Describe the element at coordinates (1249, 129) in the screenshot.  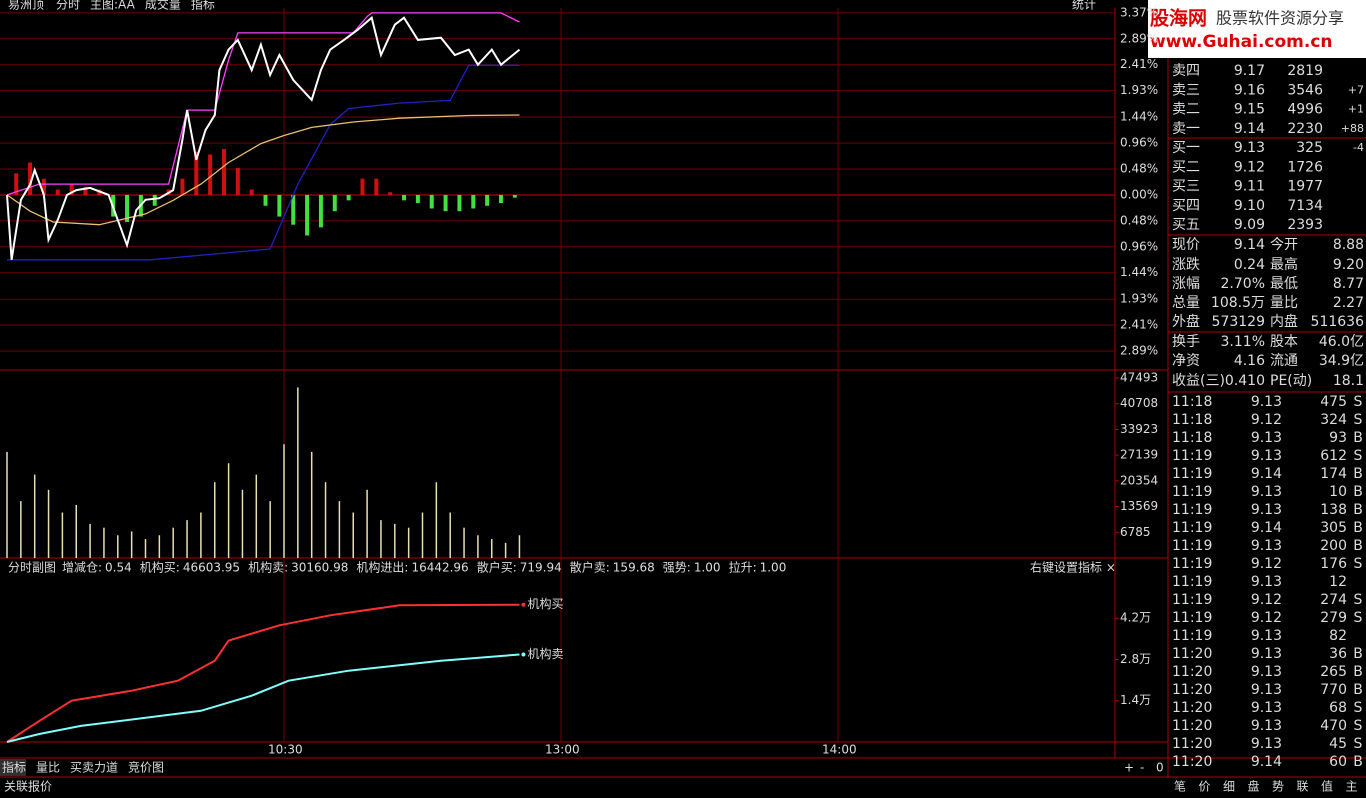
I see `book-price: 9.14` at that location.